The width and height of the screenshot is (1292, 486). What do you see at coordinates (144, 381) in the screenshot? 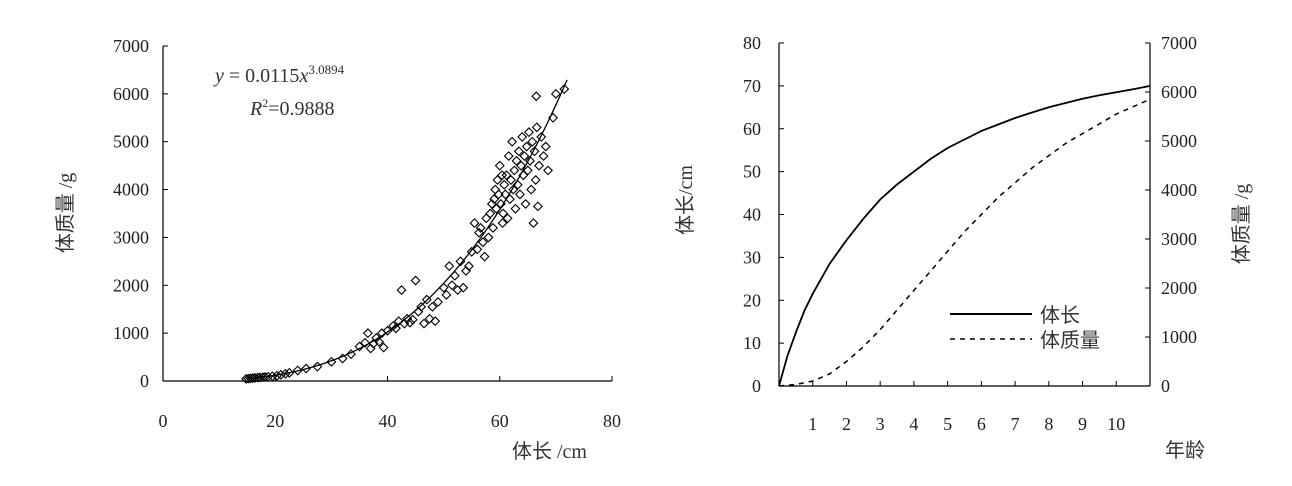
I see `left-y-tick-label: 0` at bounding box center [144, 381].